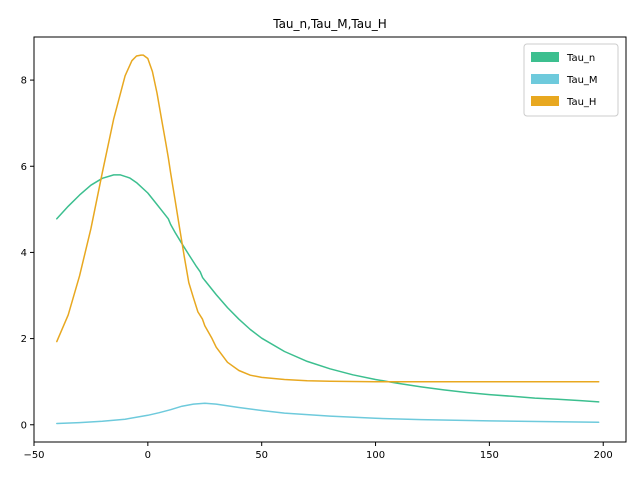  I want to click on y-tick-label: 8, so click(24, 81).